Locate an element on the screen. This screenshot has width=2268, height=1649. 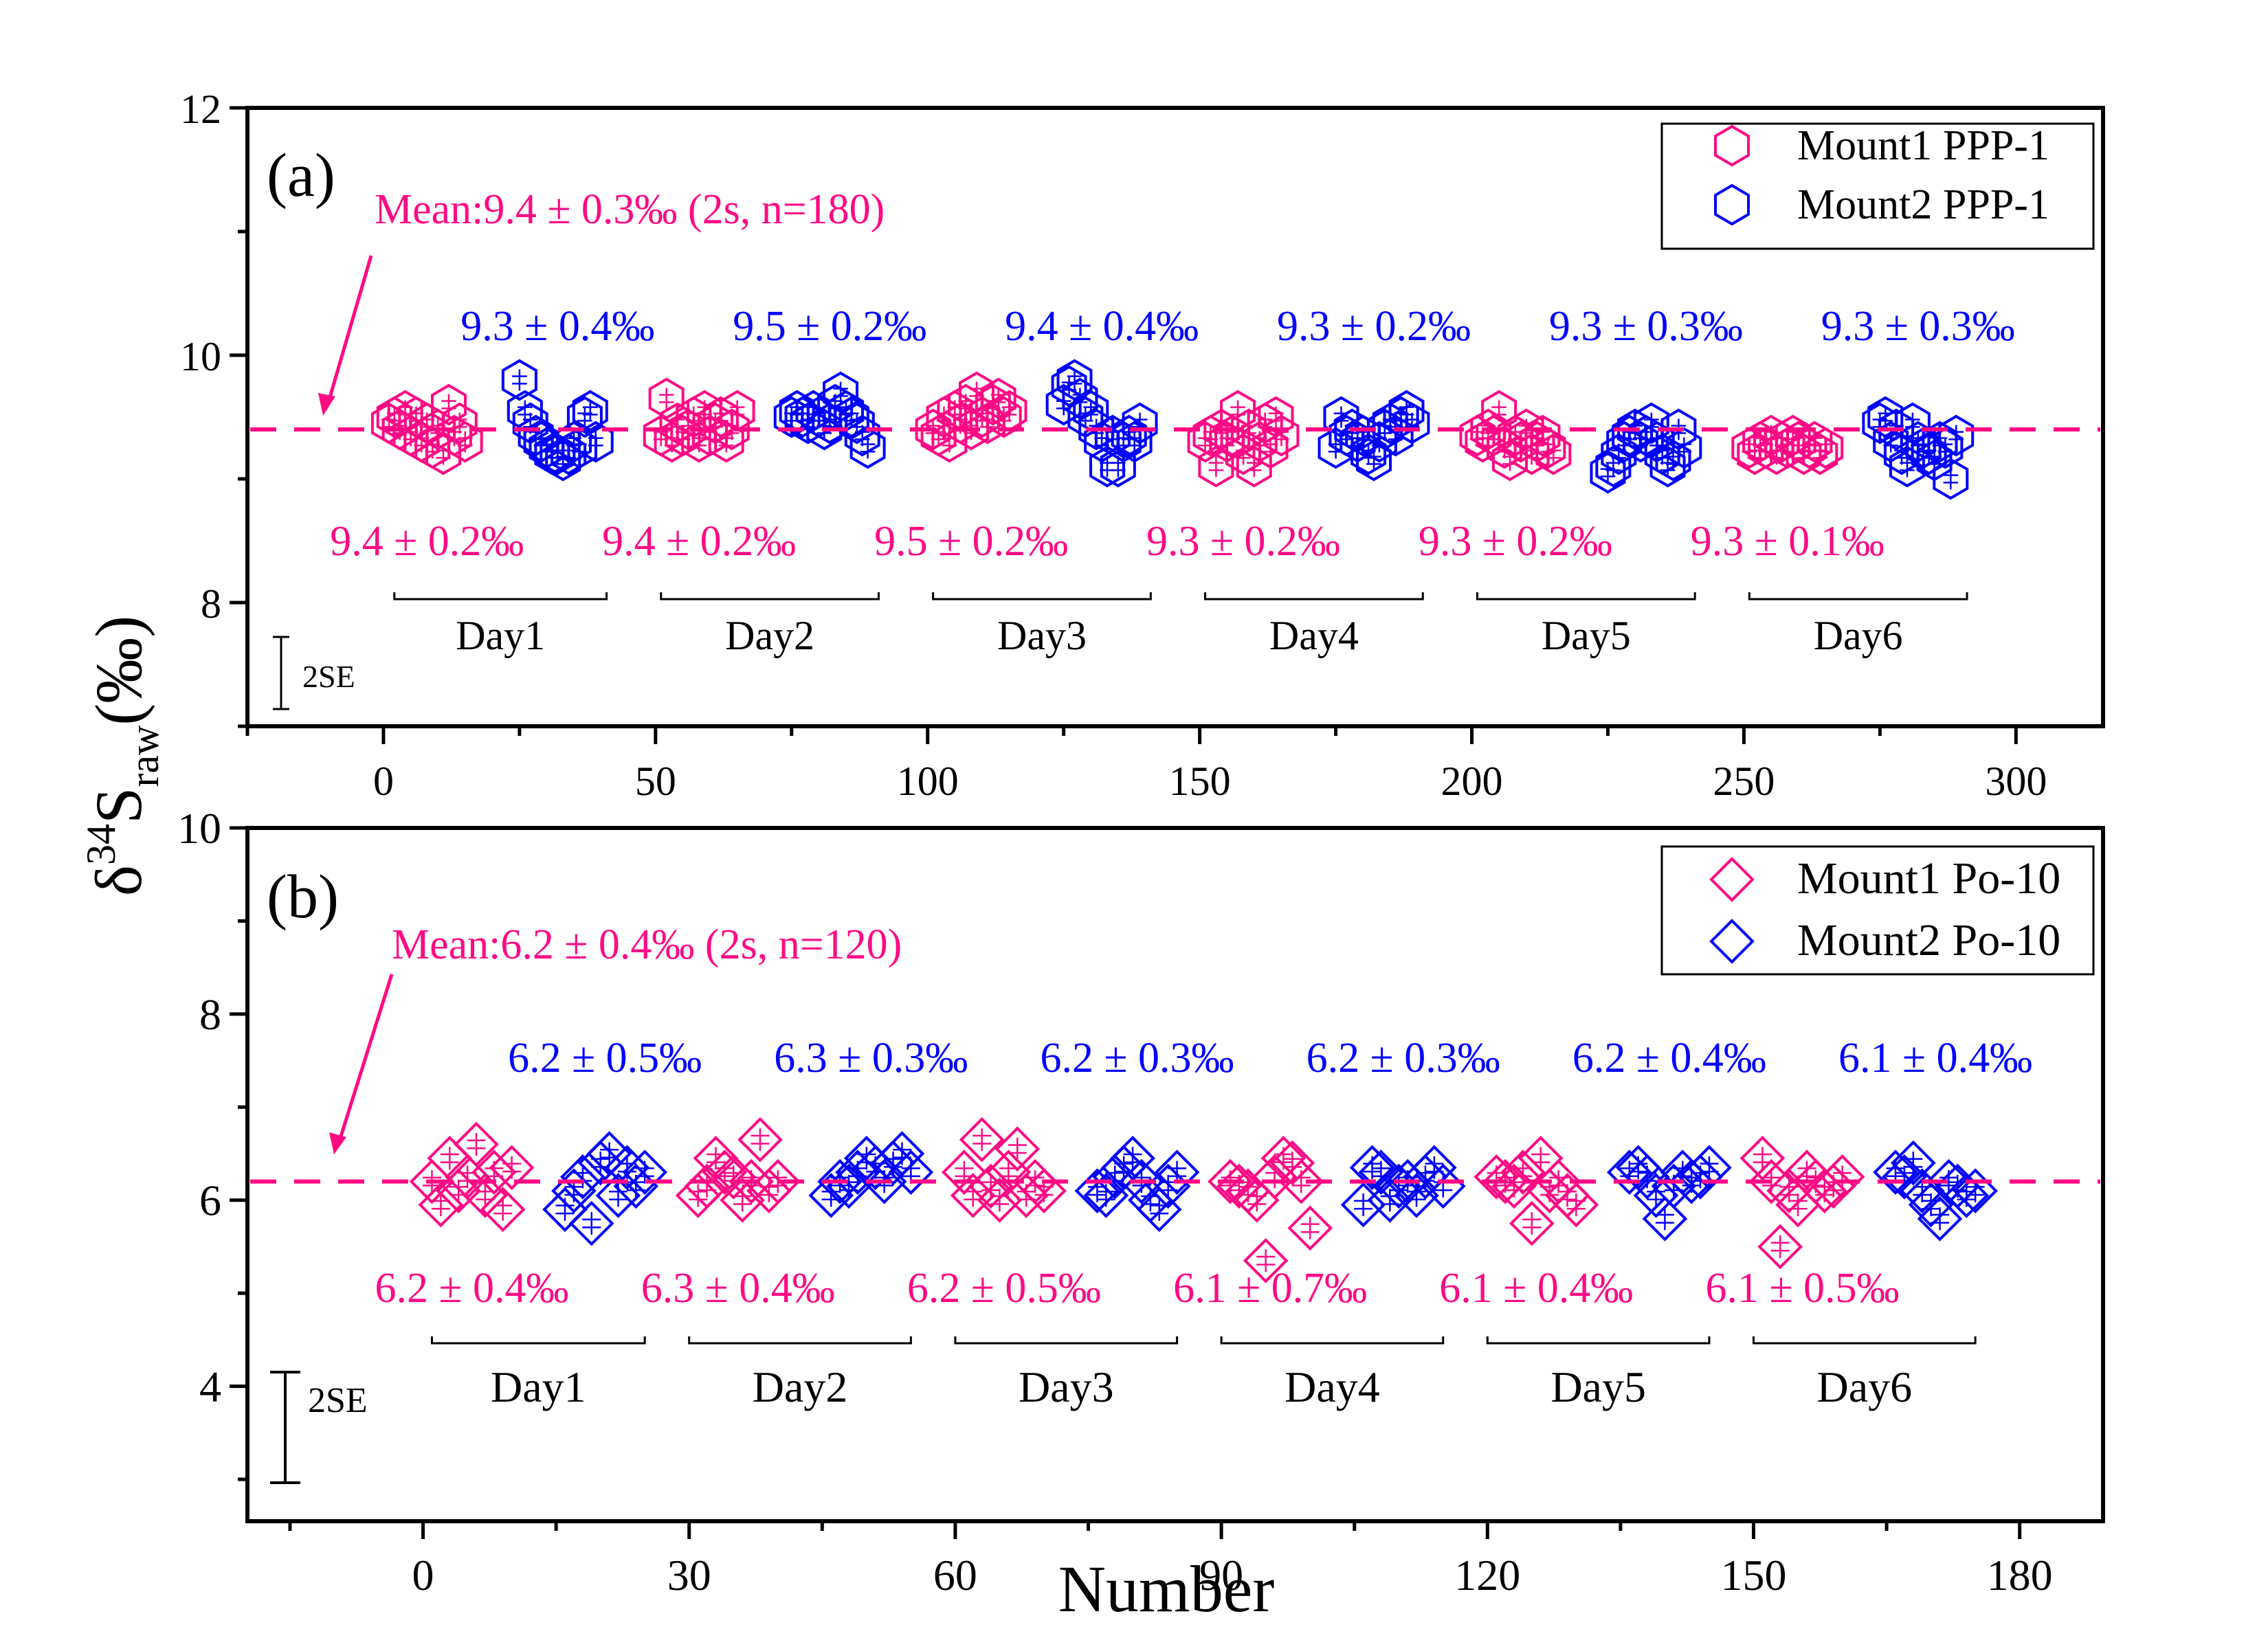
x-tick-label: 150 is located at coordinates (1753, 1575).